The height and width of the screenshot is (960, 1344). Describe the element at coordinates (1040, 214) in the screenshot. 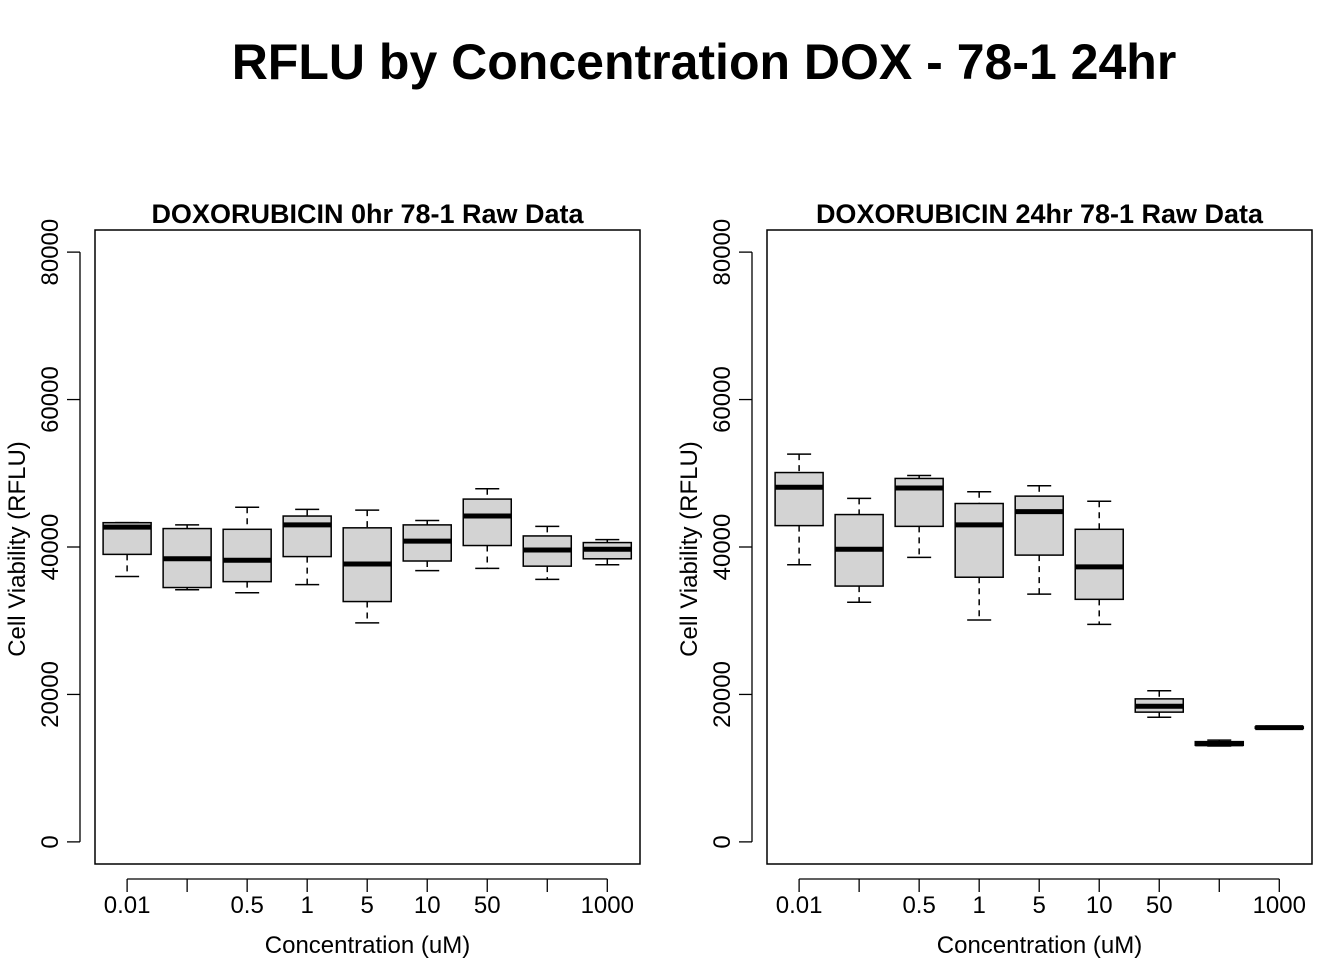

I see `subplot-title: DOXORUBICIN 24hr 78-1 Raw Data` at that location.